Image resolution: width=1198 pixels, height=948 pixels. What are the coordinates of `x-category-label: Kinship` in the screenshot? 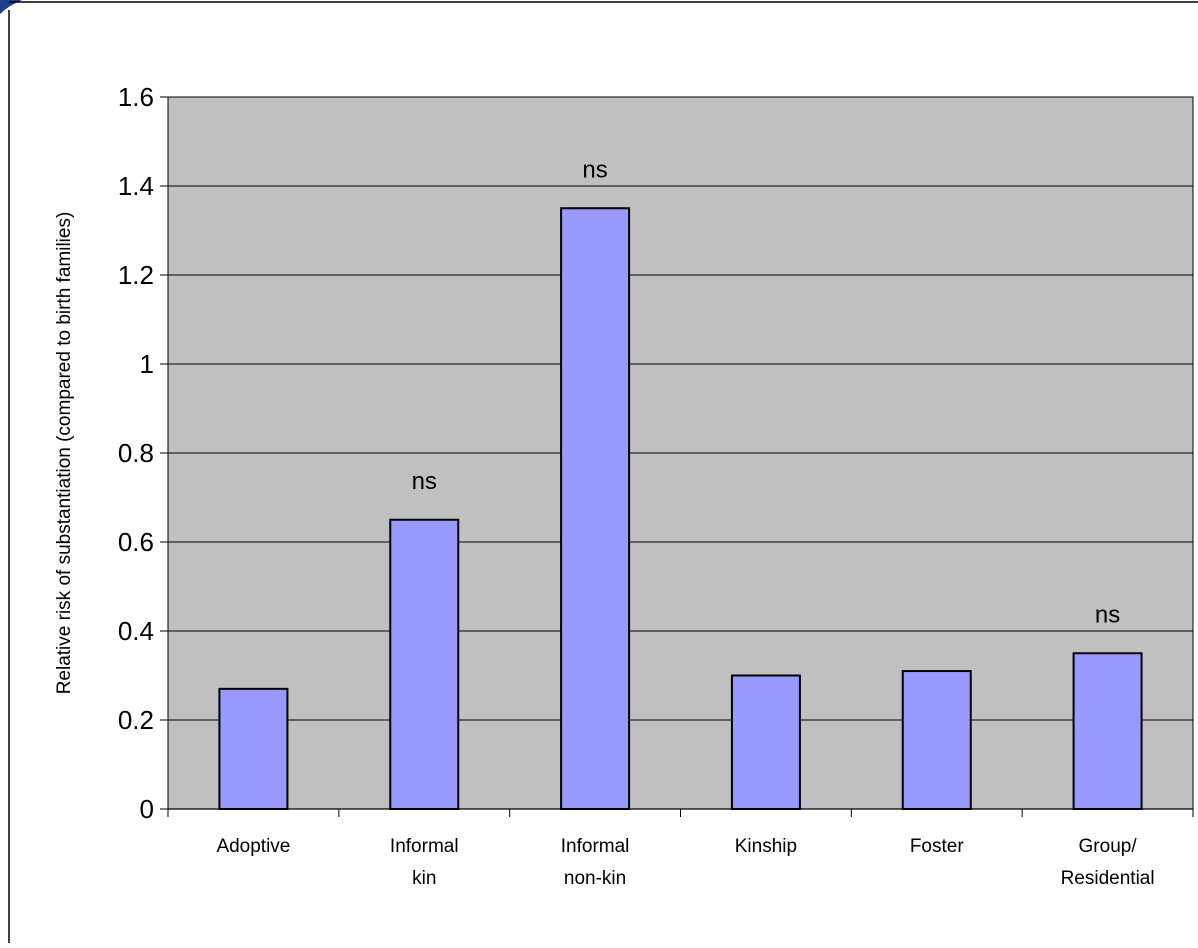 It's located at (766, 846).